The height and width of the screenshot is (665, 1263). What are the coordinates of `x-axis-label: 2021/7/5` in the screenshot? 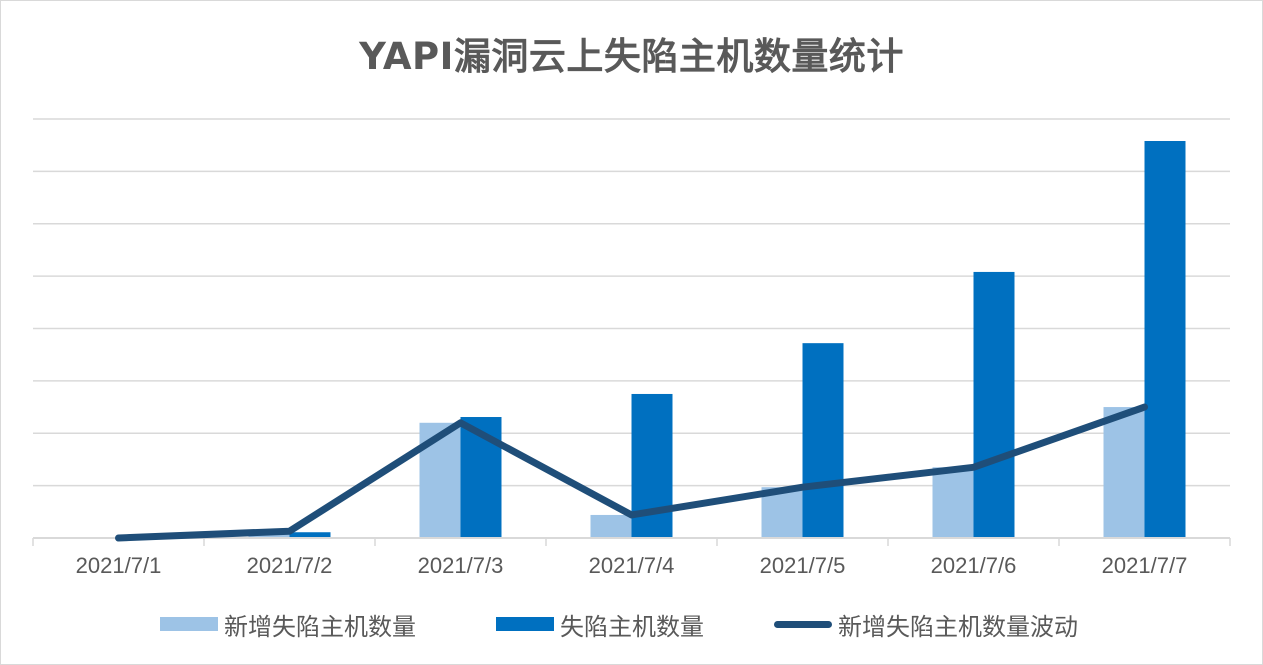 It's located at (802, 565).